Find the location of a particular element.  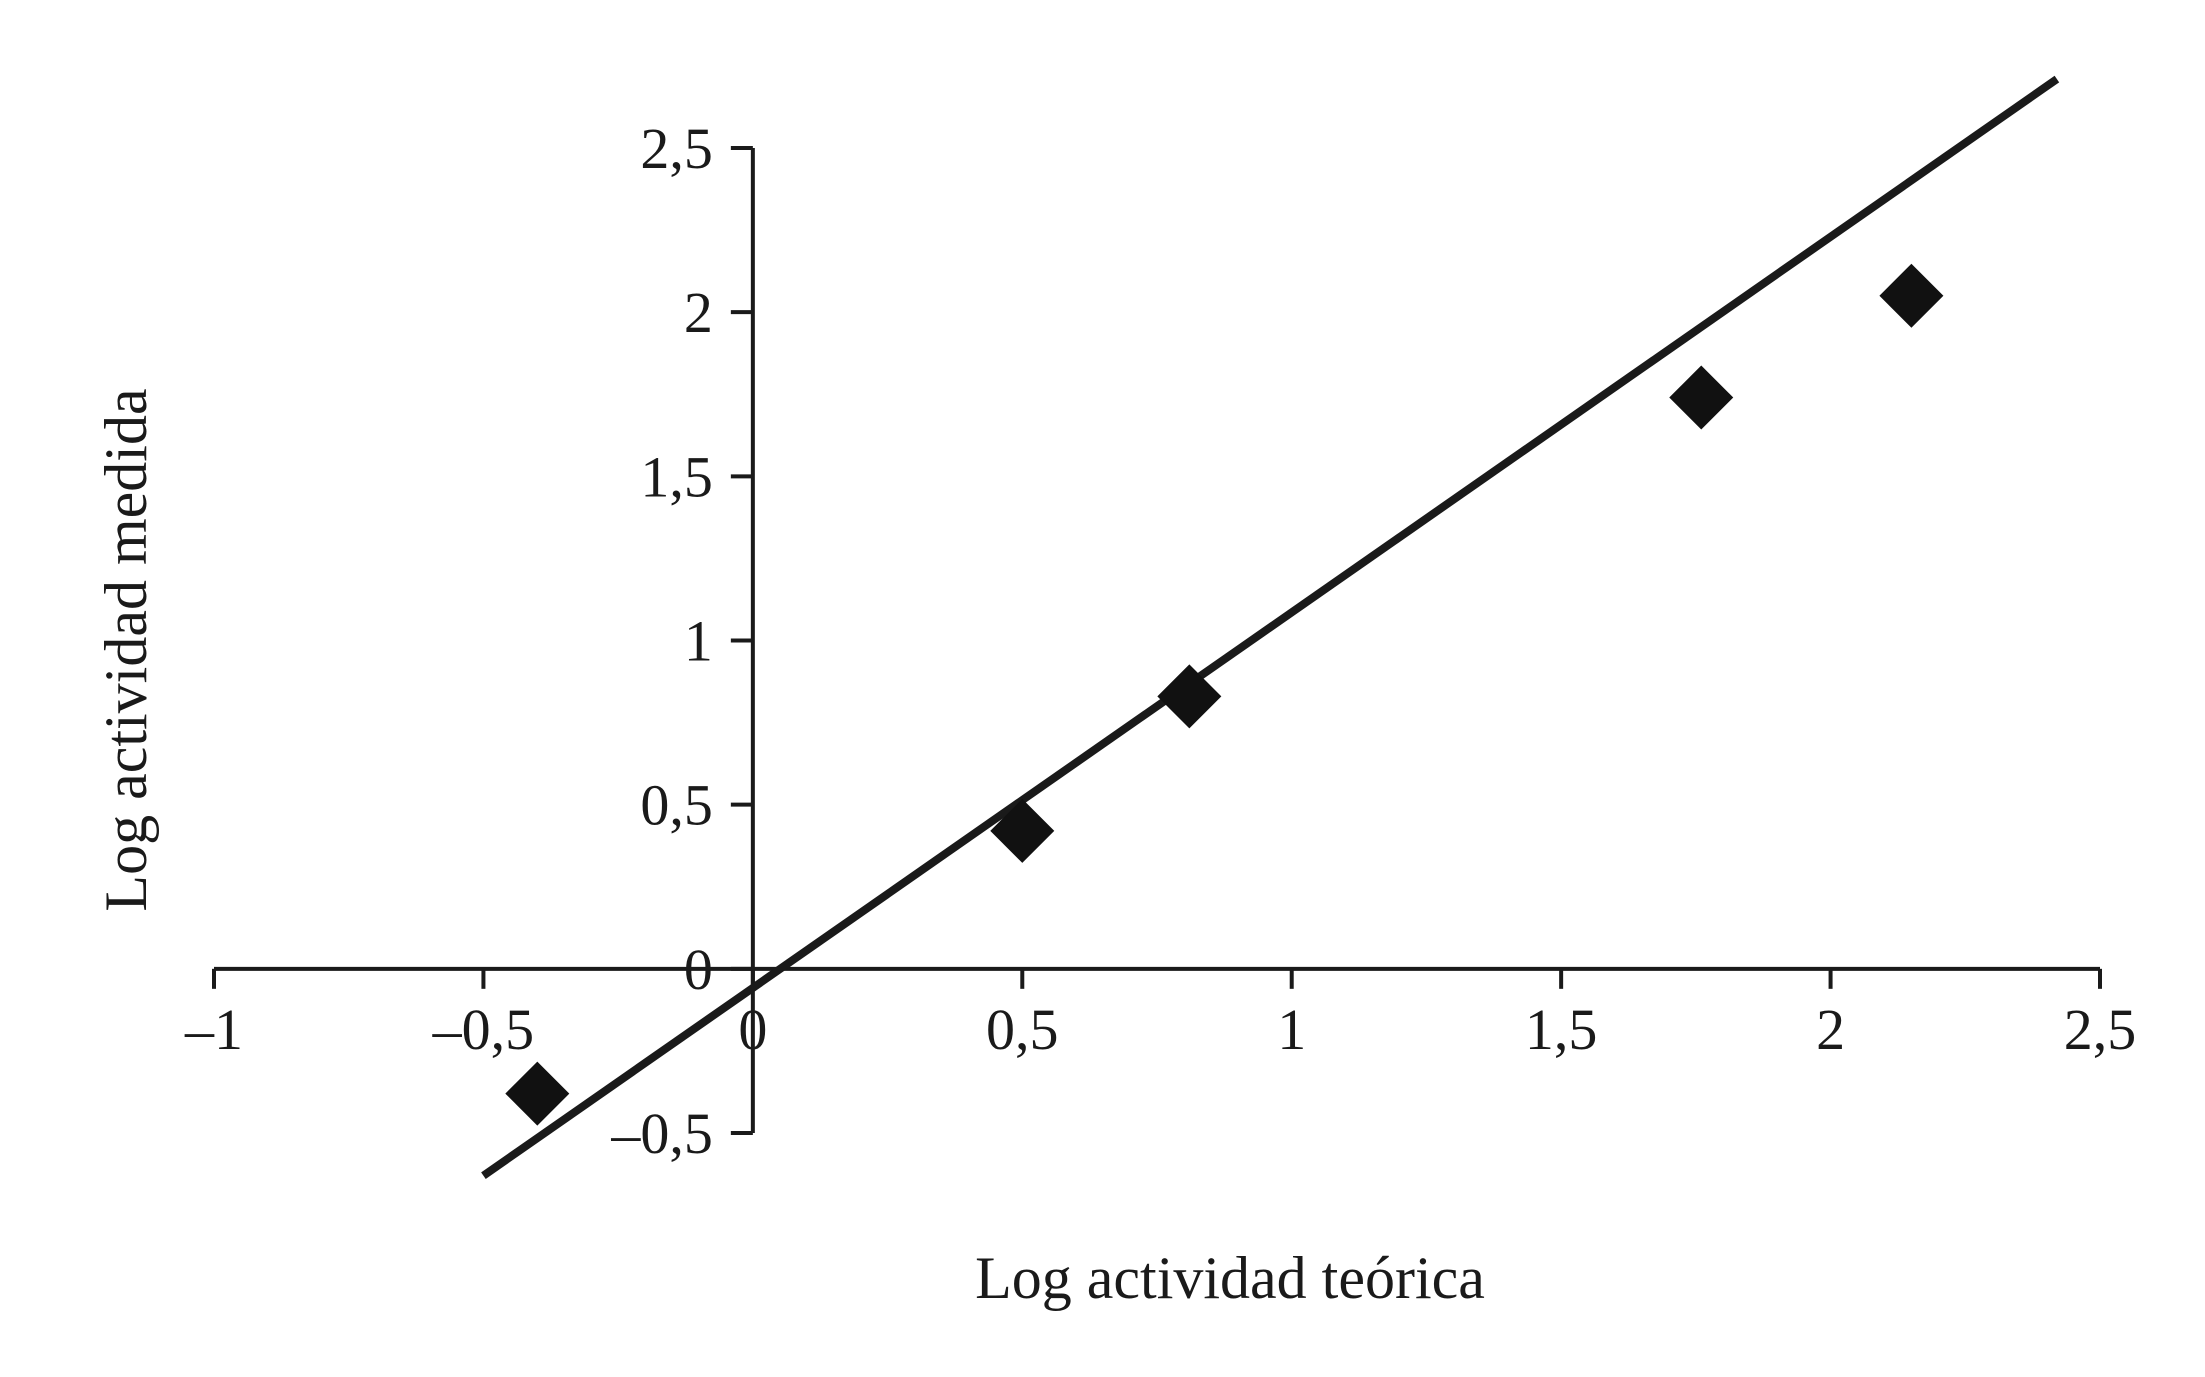

y-tick-label: 1 is located at coordinates (698, 641).